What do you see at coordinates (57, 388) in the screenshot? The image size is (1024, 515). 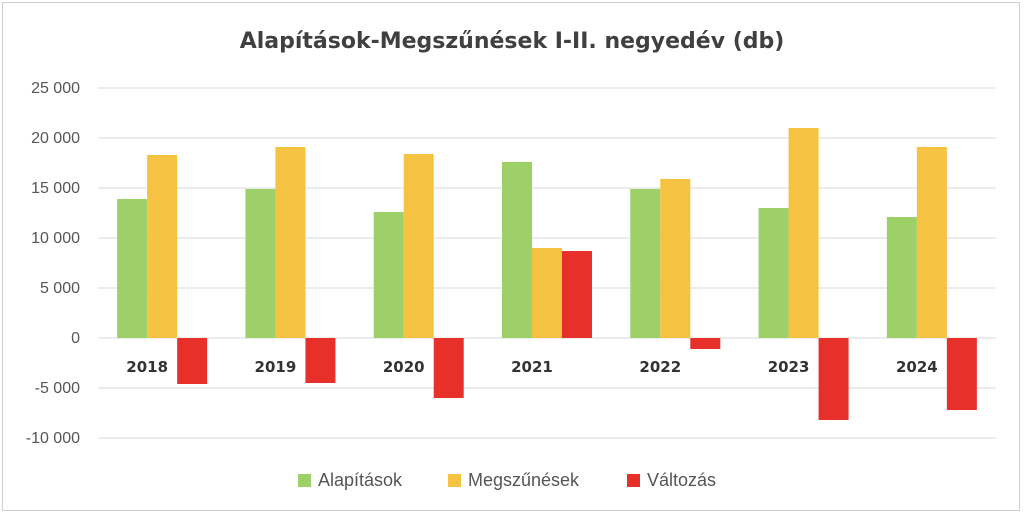 I see `y-tick-label: -5 000` at bounding box center [57, 388].